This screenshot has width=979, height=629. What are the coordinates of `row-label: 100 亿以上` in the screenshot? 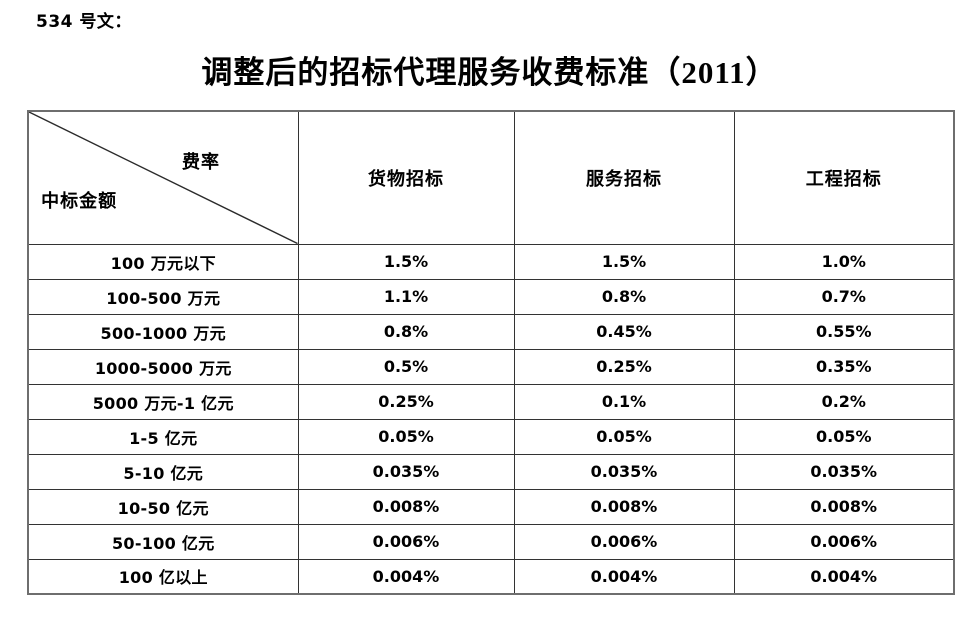 It's located at (163, 576).